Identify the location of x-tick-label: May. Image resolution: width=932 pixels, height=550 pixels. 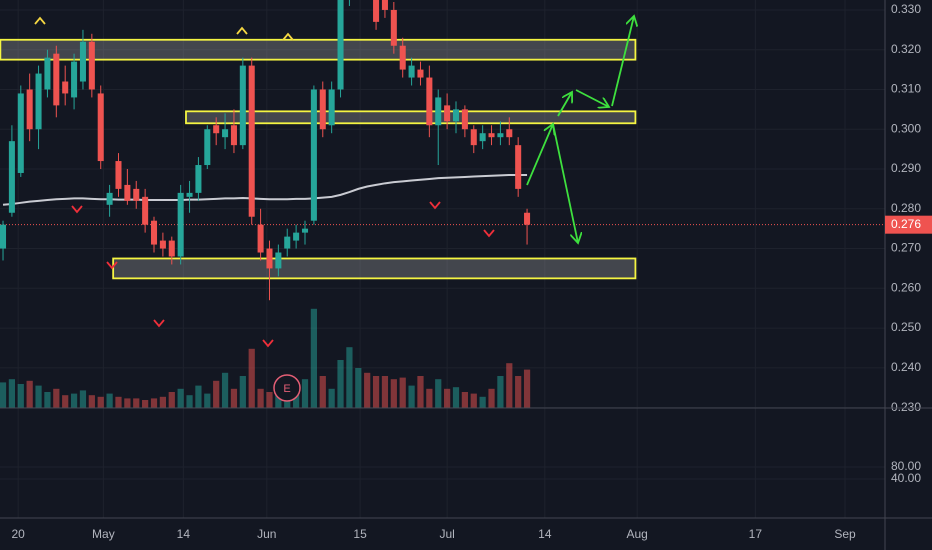
(103, 534).